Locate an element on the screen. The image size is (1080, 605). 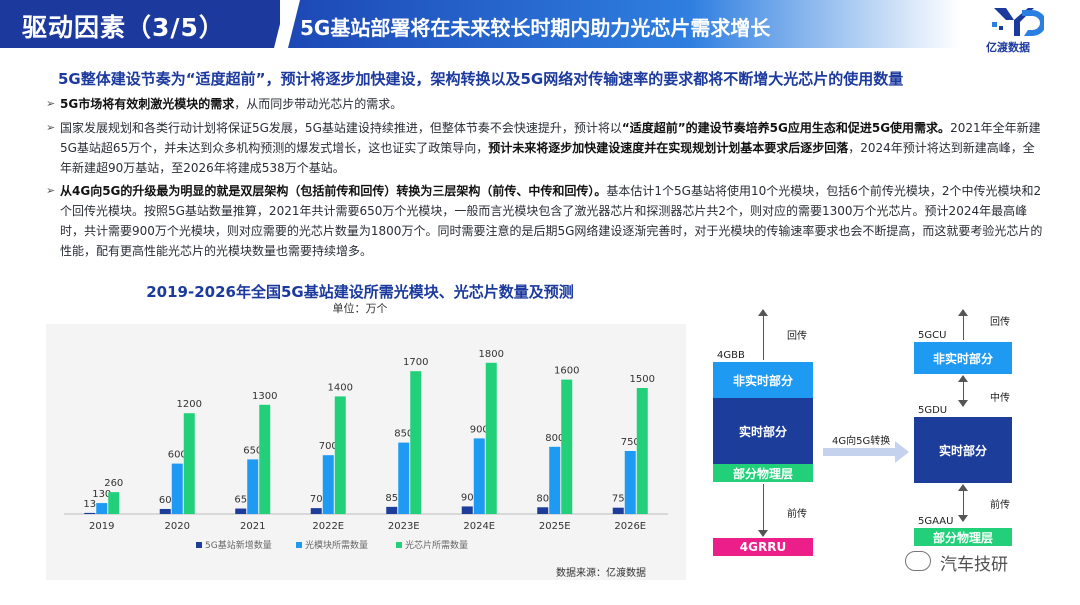
section-title: 驱动因素（3/5） is located at coordinates (123, 27).